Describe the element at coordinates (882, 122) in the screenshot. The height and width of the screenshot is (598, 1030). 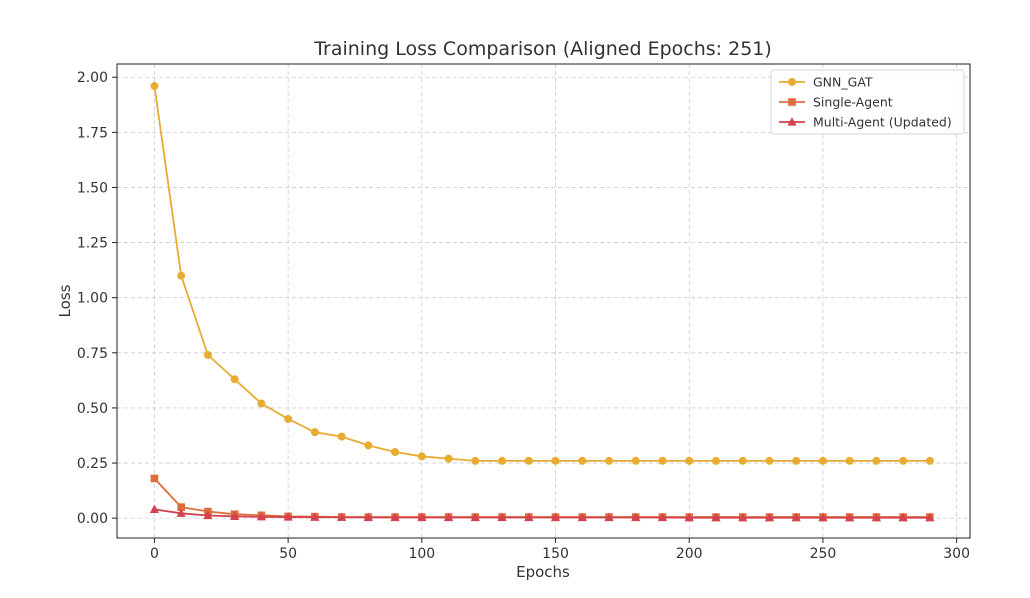
I see `legend-label: Multi-Agent (Updated)` at that location.